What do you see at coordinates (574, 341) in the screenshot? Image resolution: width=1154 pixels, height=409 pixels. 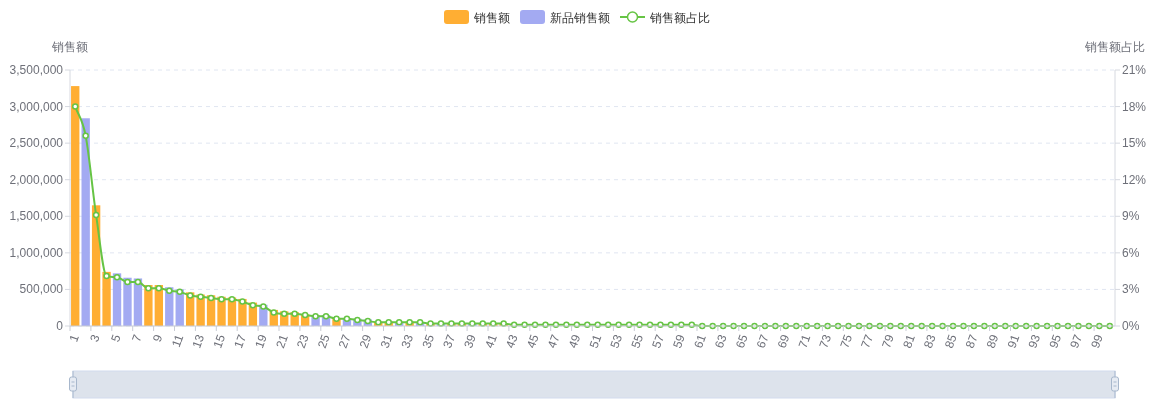 I see `x-tick-label: 49` at bounding box center [574, 341].